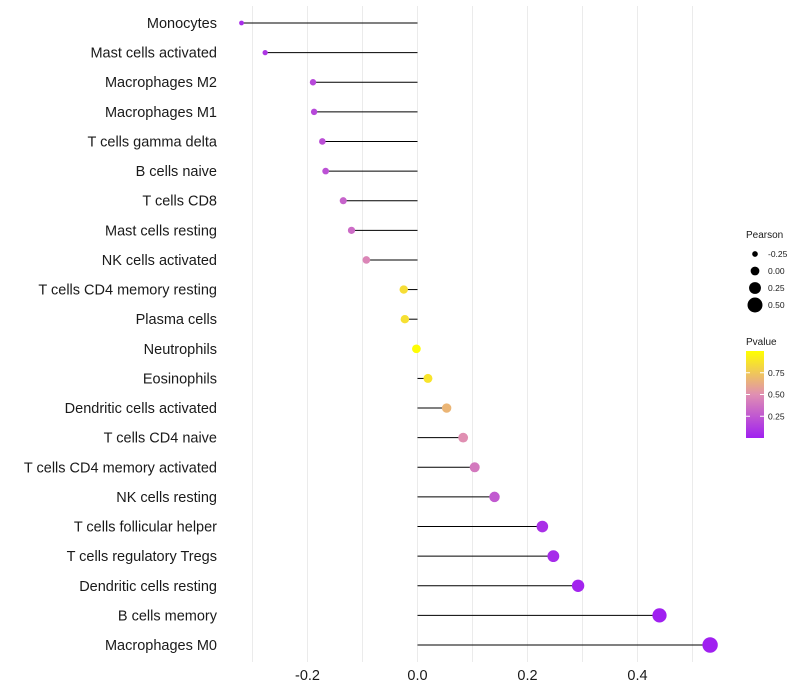 This screenshot has height=700, width=800. I want to click on pvalue-legend-label: 0.25, so click(776, 416).